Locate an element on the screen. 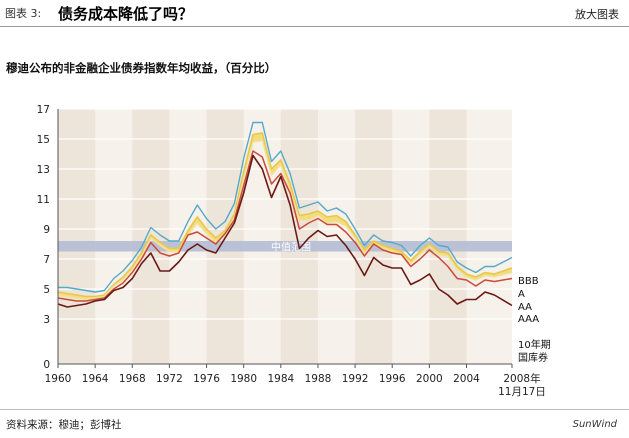 Image resolution: width=629 pixels, height=438 pixels. y-tick-label: 5 is located at coordinates (46, 290).